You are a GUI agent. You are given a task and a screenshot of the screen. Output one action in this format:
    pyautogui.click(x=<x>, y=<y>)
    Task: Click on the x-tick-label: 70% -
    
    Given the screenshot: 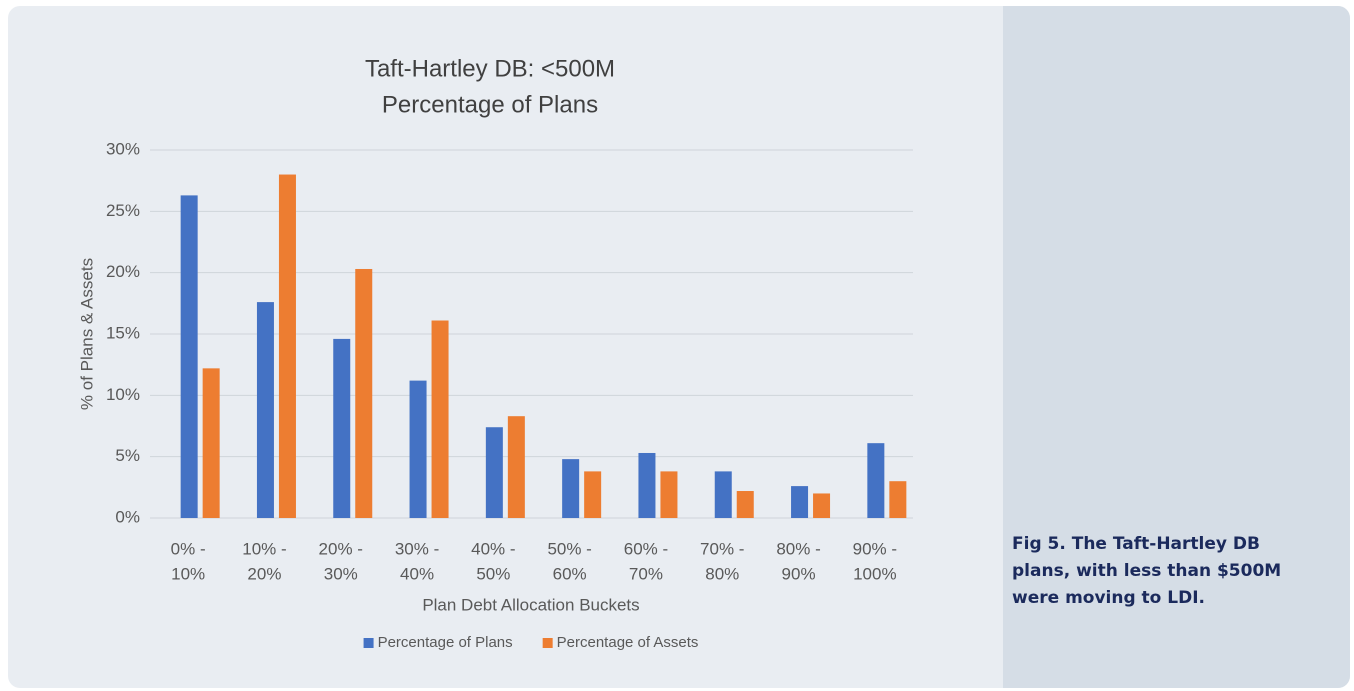 What is the action you would take?
    pyautogui.click(x=722, y=548)
    